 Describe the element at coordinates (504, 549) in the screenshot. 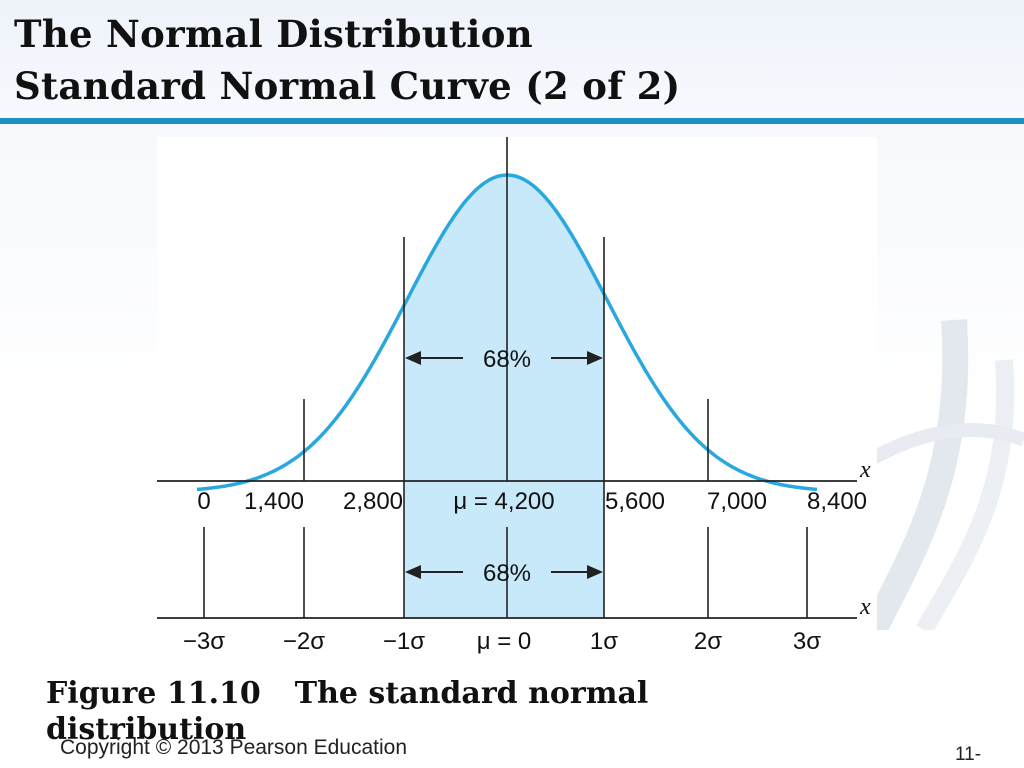

I see `shaded-band-lower` at that location.